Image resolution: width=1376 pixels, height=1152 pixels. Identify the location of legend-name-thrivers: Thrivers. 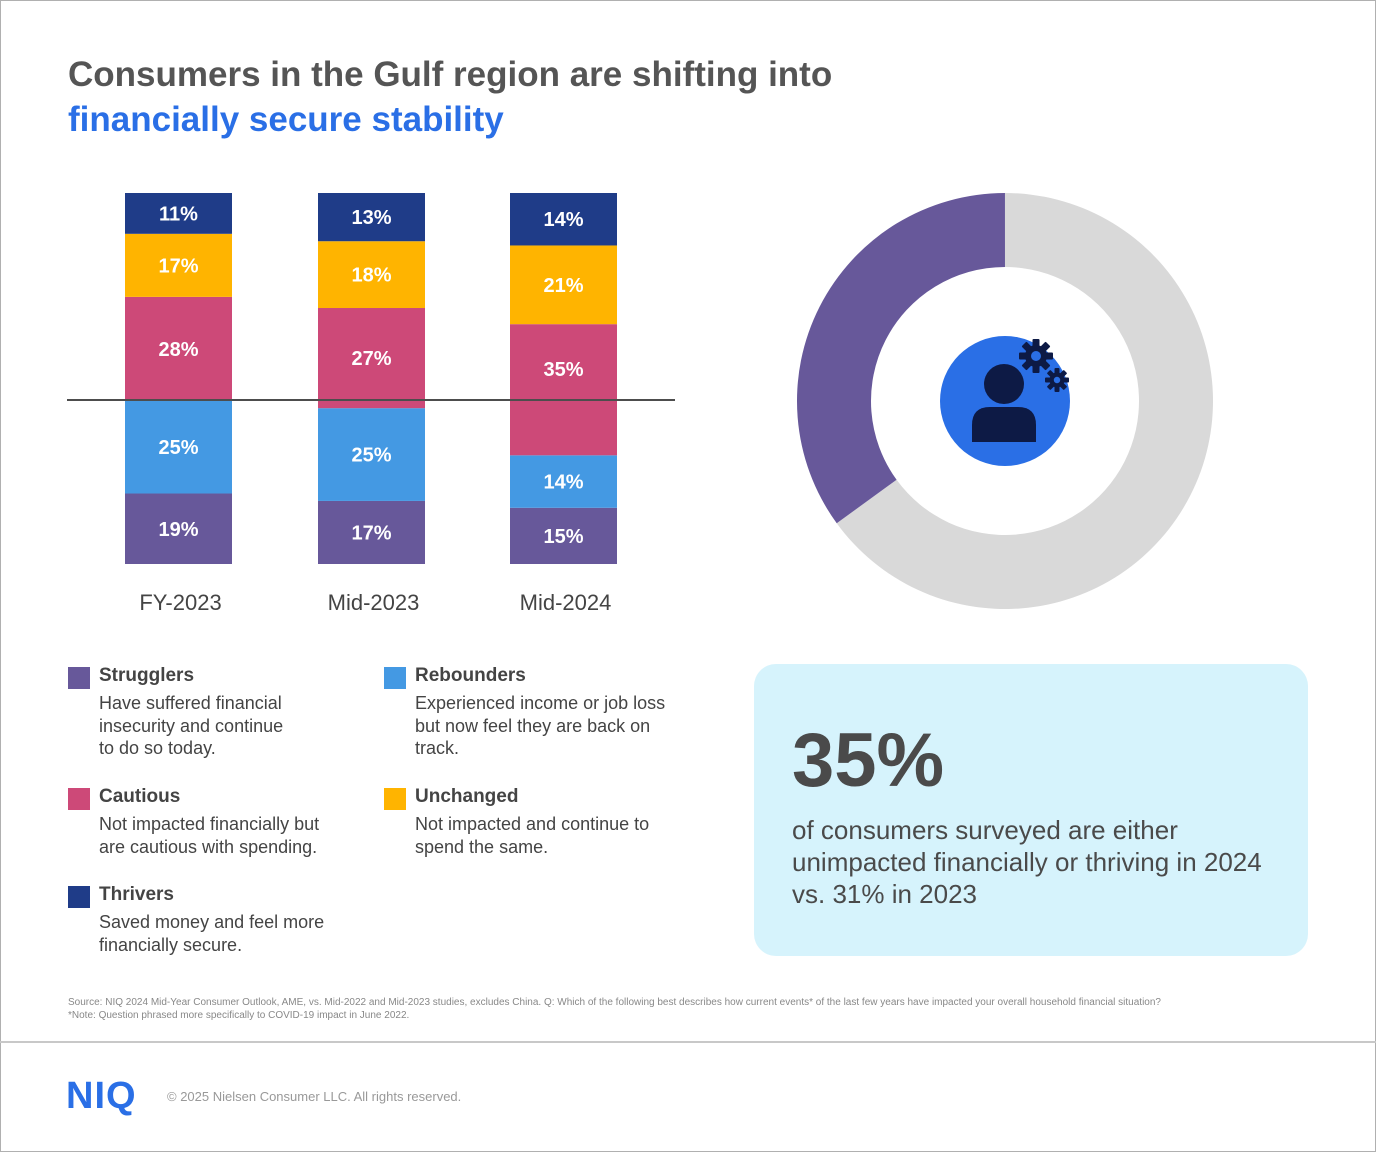
(136, 894).